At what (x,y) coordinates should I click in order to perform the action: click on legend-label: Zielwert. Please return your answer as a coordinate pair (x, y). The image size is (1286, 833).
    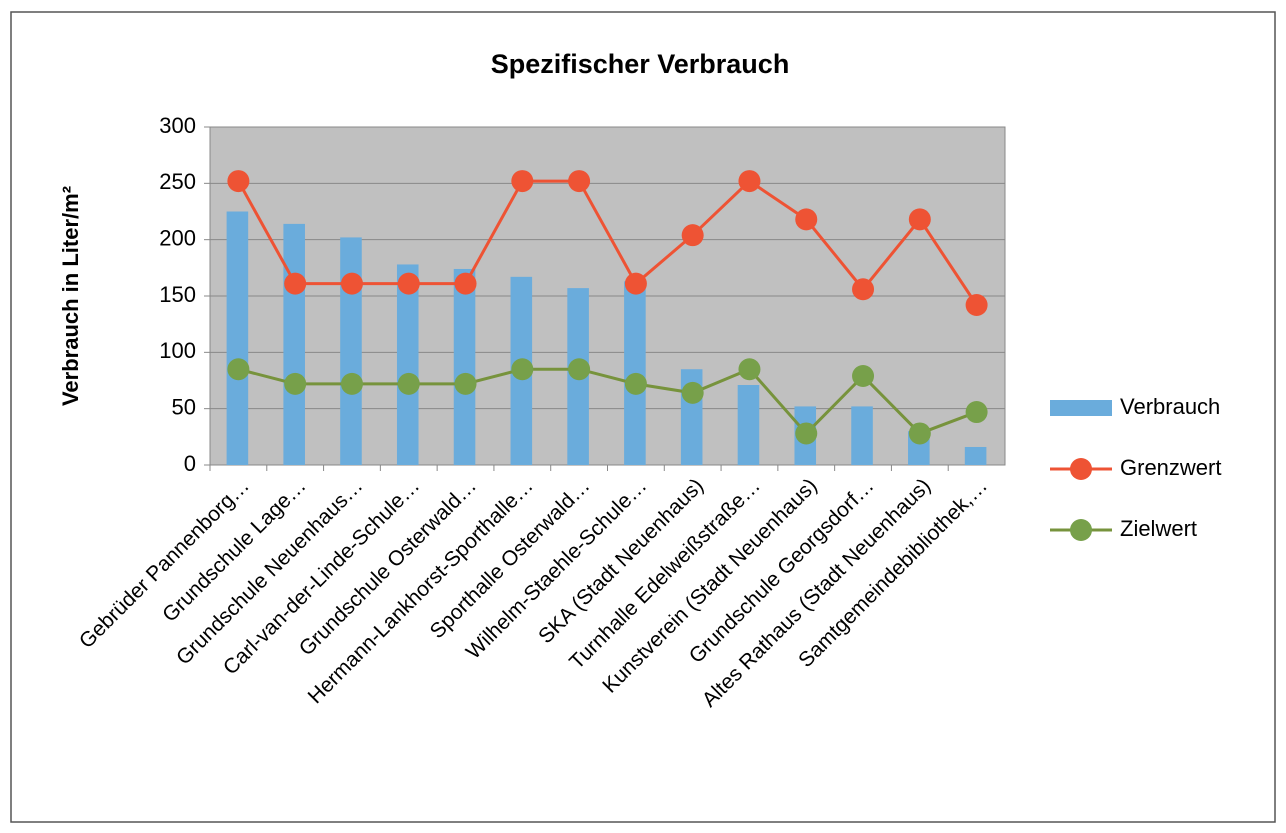
    Looking at the image, I should click on (1158, 528).